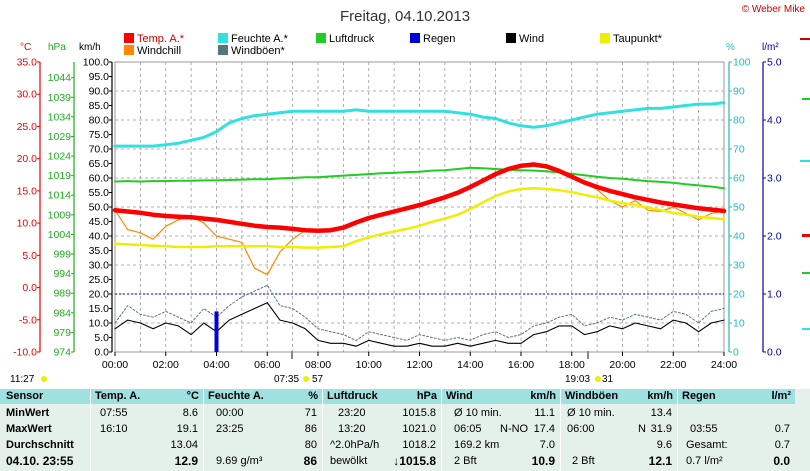  Describe the element at coordinates (60, 235) in the screenshot. I see `pressure-axis-tick-label: 1004` at that location.